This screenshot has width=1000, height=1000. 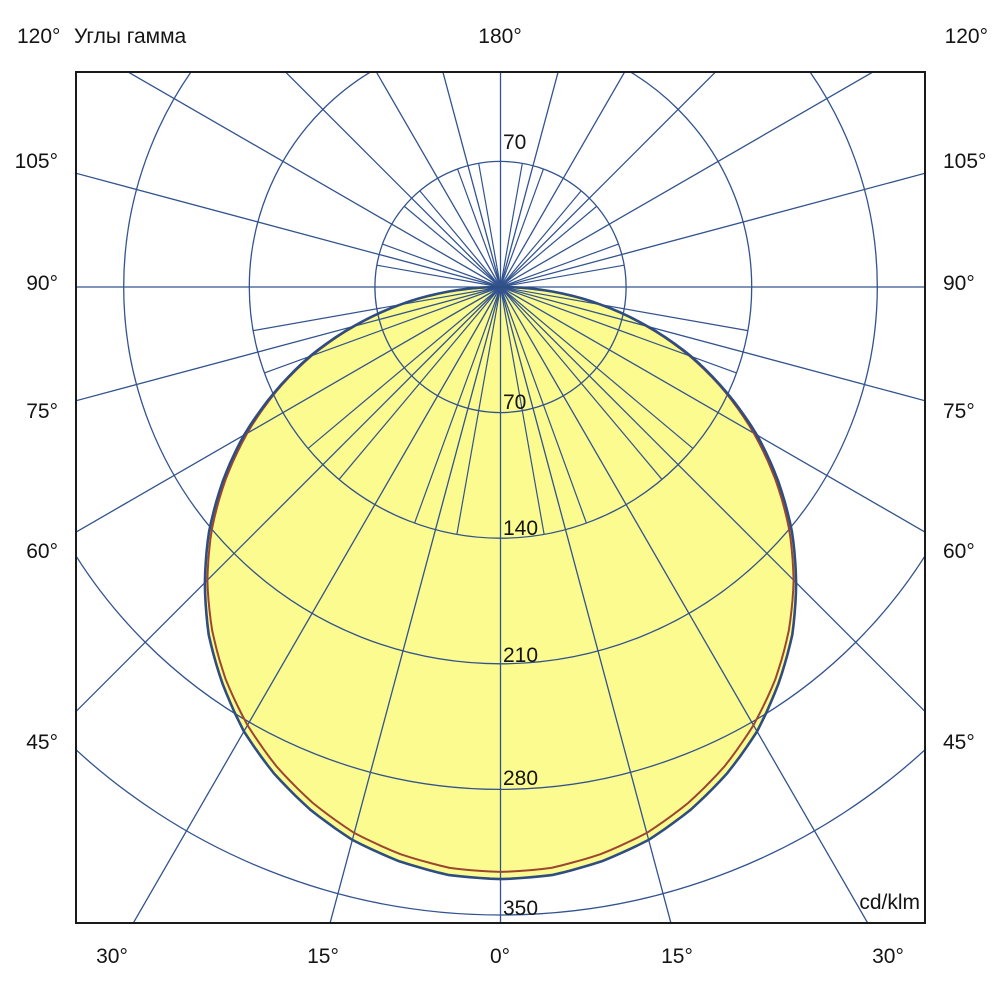 I want to click on gamma-label-bottom-right-30: 30°, so click(x=888, y=956).